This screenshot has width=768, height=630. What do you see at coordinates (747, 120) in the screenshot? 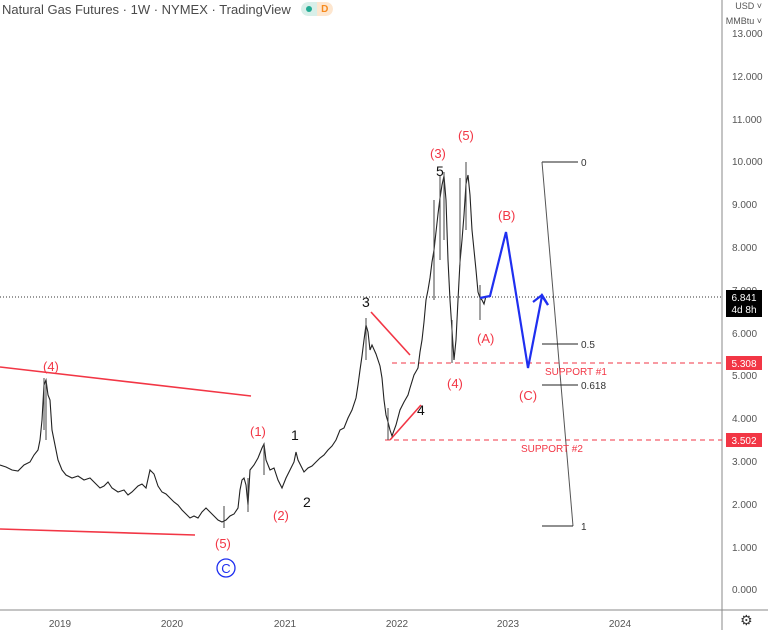
I see `tick-11: 11.000` at bounding box center [747, 120].